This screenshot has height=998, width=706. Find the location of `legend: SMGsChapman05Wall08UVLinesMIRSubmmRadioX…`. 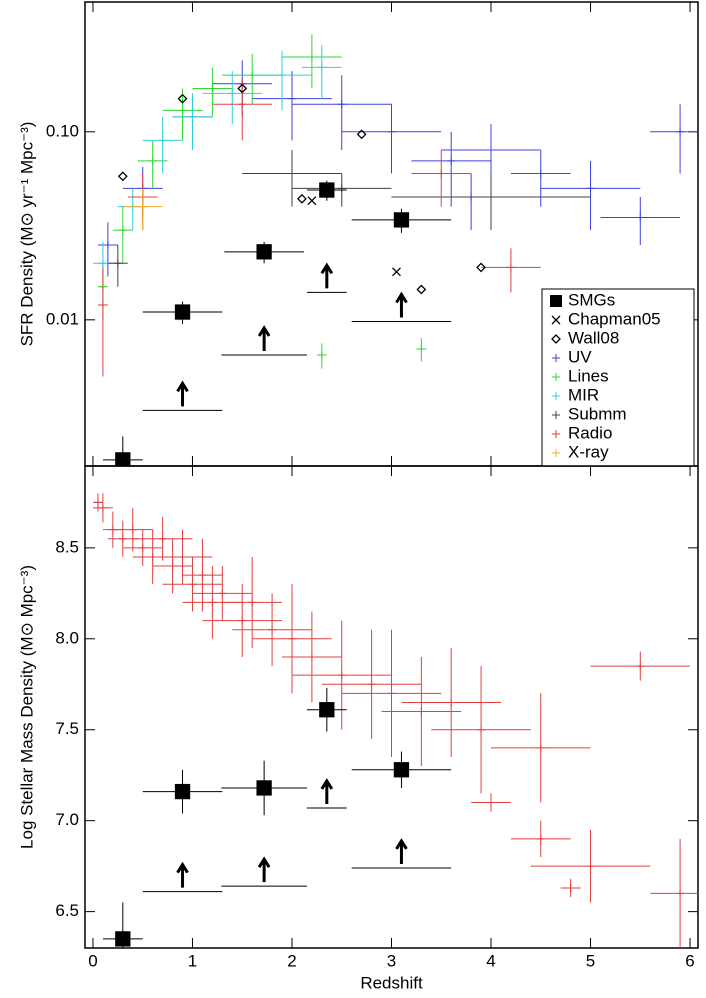

legend: SMGsChapman05Wall08UVLinesMIRSubmmRadioX… is located at coordinates (618, 377).